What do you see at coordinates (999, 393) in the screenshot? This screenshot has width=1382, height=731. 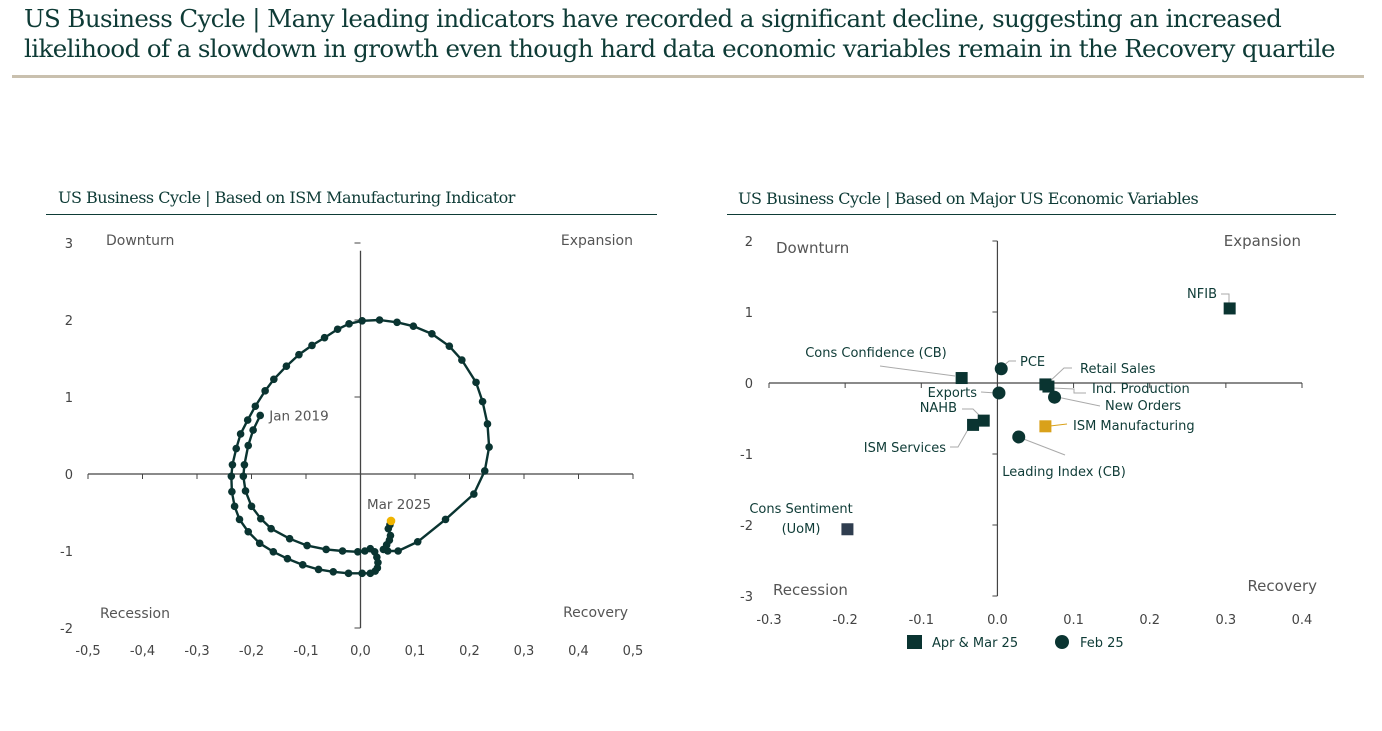 I see `marker-exports` at bounding box center [999, 393].